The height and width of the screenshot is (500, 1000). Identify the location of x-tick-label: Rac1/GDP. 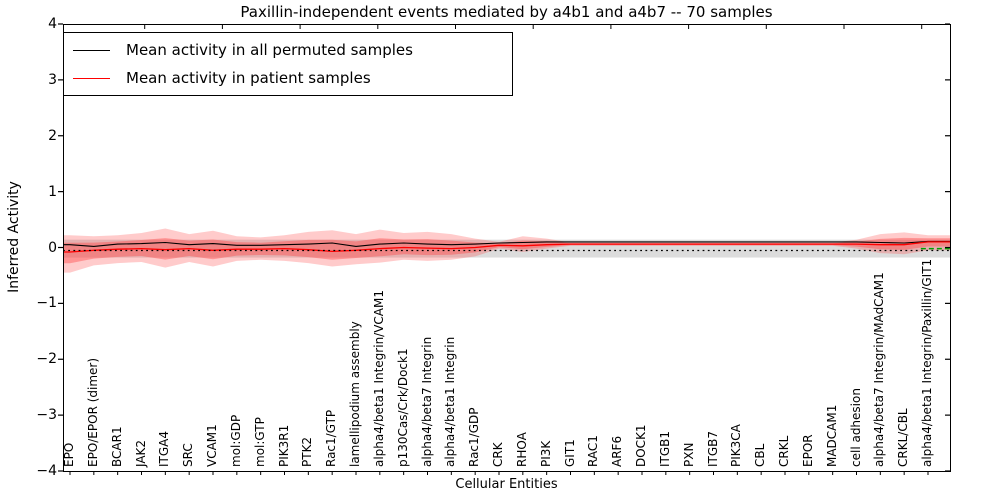
(474, 437).